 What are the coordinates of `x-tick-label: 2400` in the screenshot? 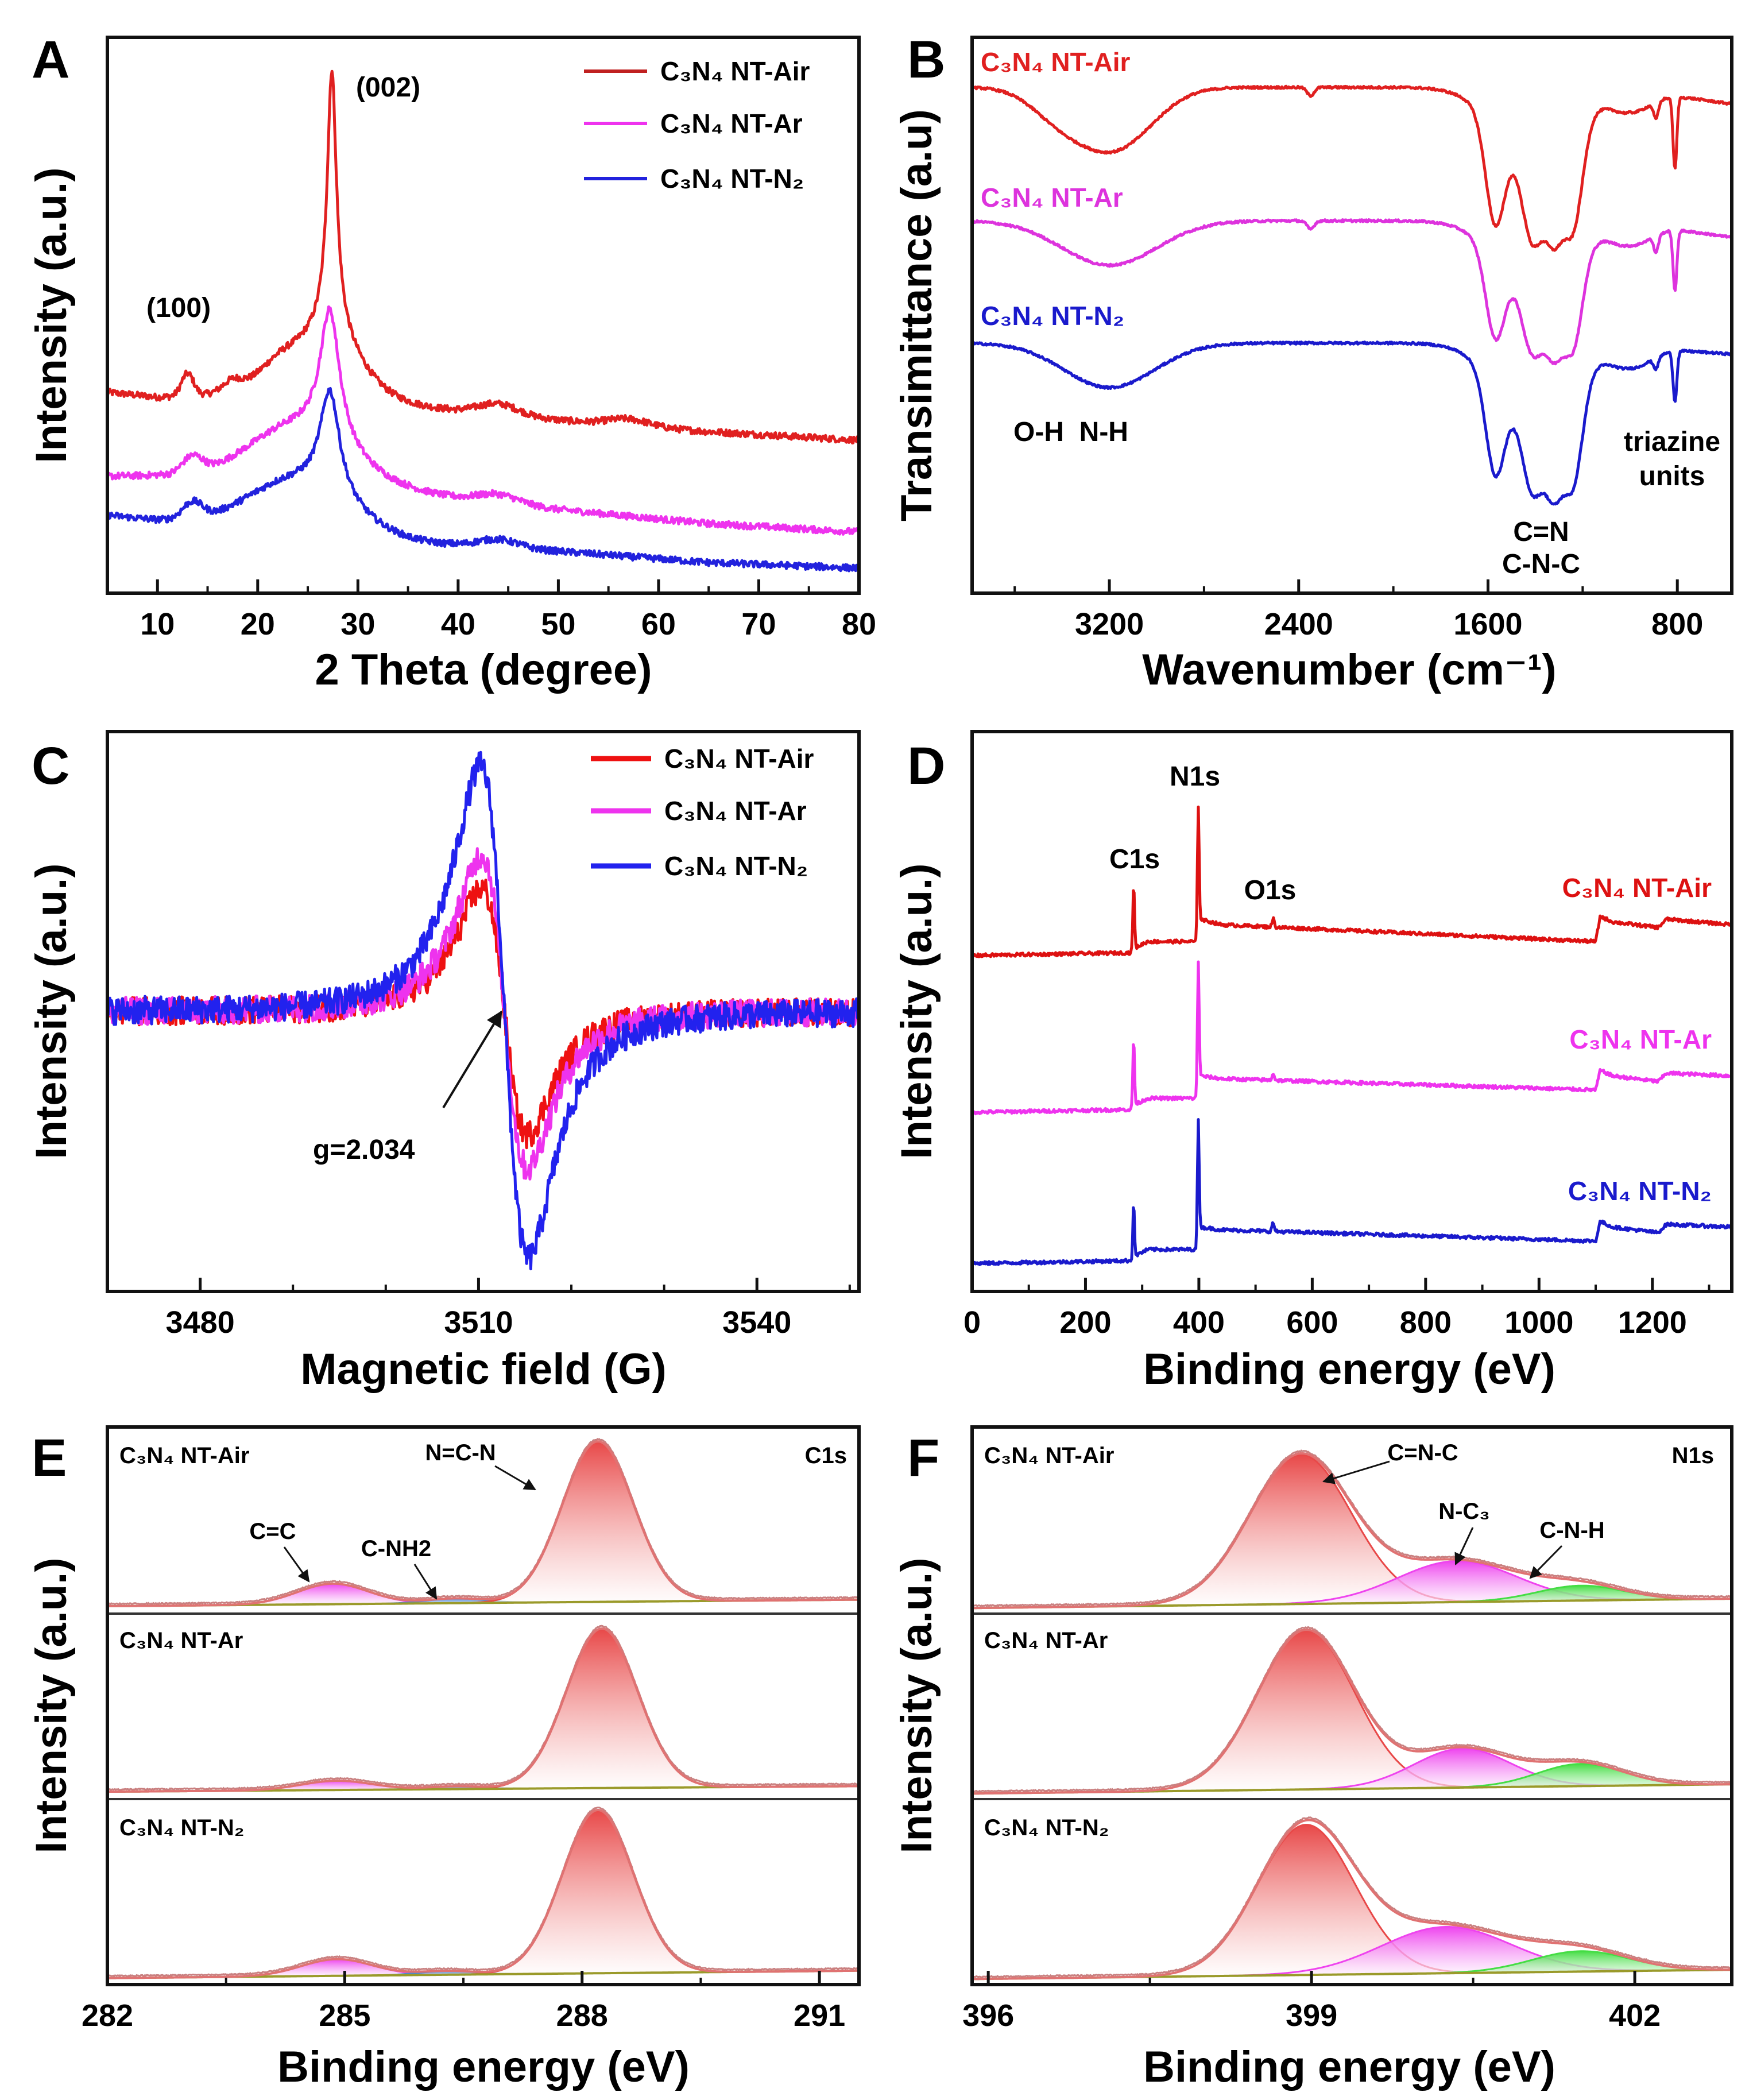 It's located at (1298, 624).